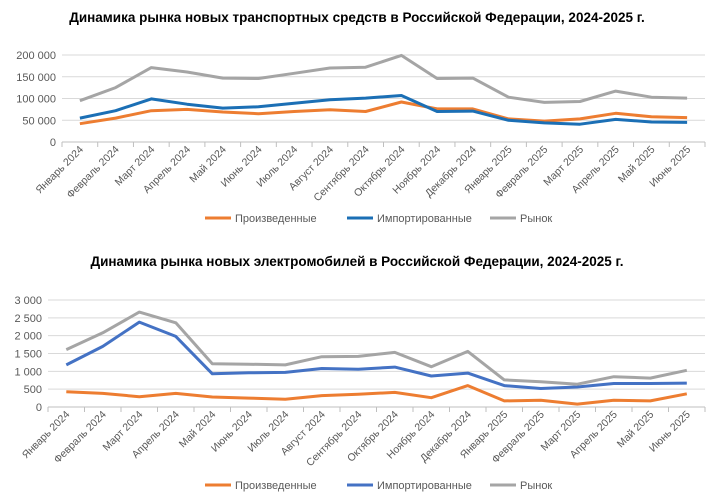 The height and width of the screenshot is (501, 715). Describe the element at coordinates (28, 319) in the screenshot. I see `y-tick-label: 2 500` at that location.